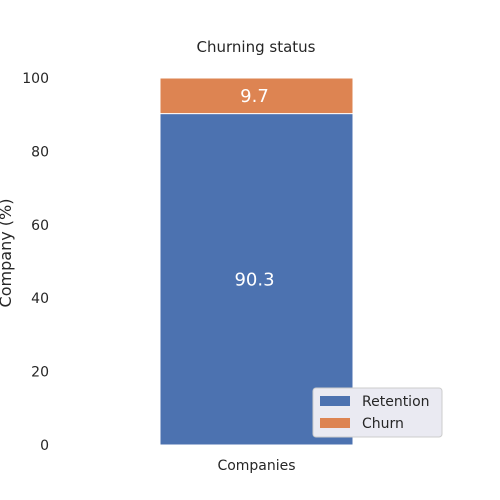  I want to click on y-axis-label: Company (%), so click(7, 253).